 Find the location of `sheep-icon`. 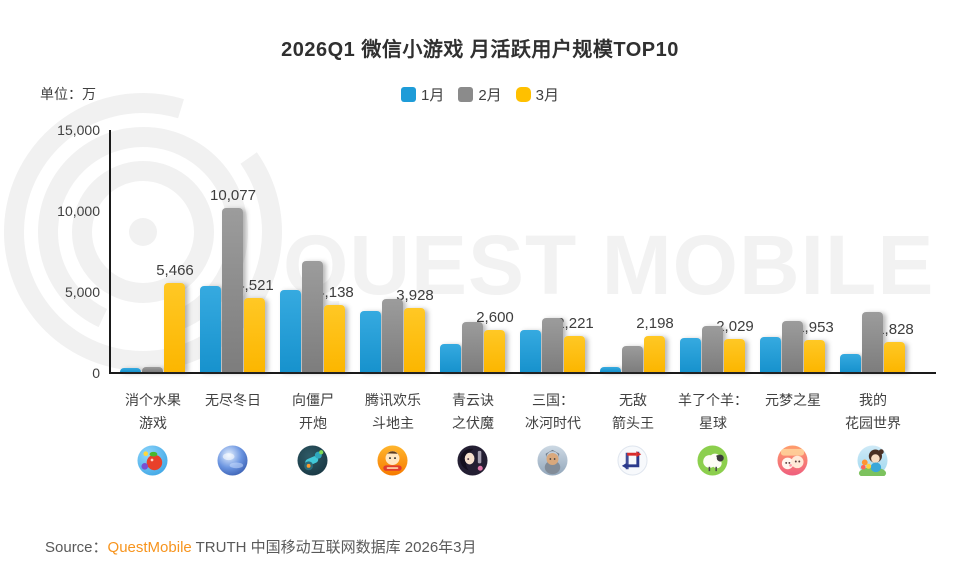

sheep-icon is located at coordinates (712, 460).